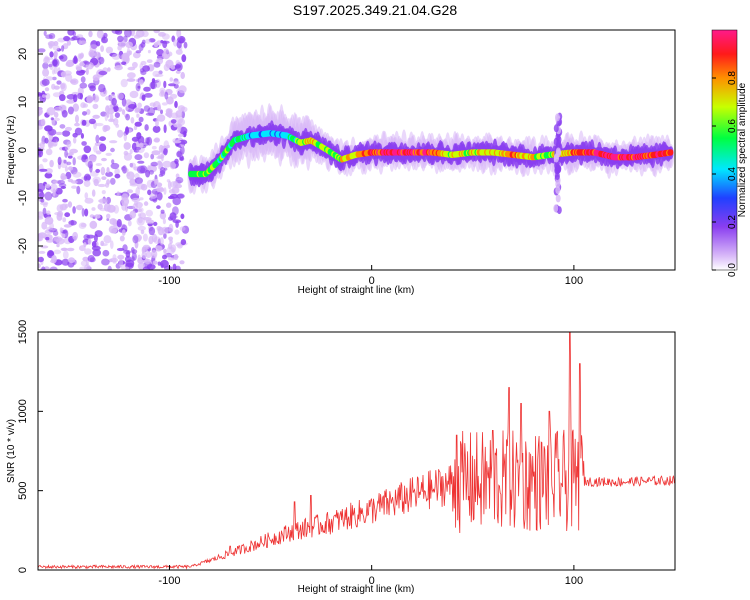  Describe the element at coordinates (356, 290) in the screenshot. I see `spectrogram-xlabel: Height of straight line (km)` at that location.